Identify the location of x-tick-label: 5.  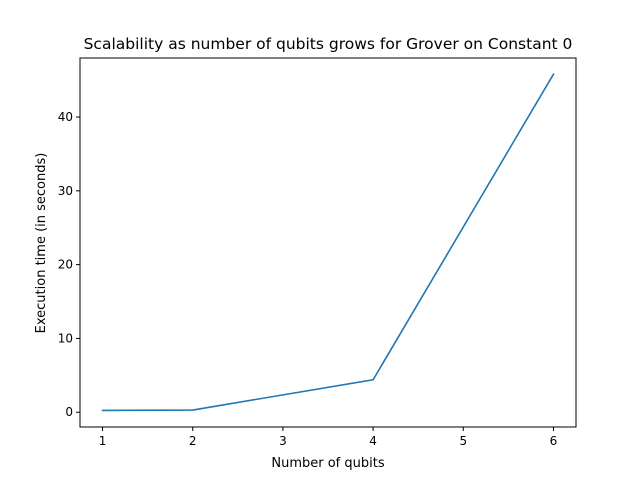
(463, 441).